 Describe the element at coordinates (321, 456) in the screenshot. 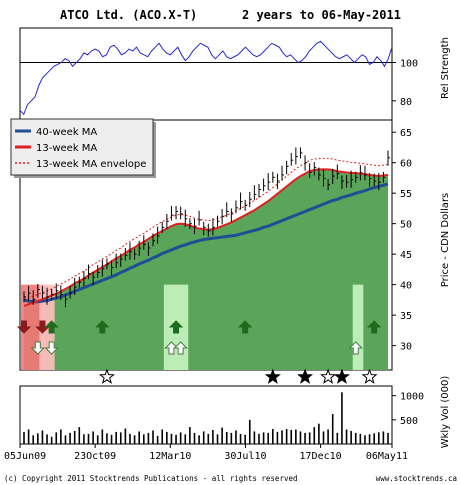

I see `x-axis-tick-label: 17Dec10` at that location.